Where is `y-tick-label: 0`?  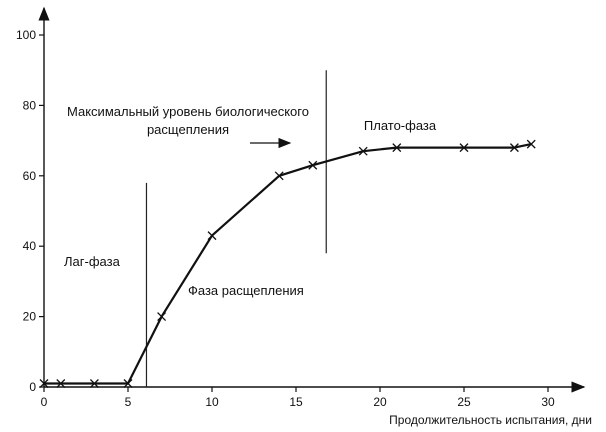
y-tick-label: 0 is located at coordinates (32, 387).